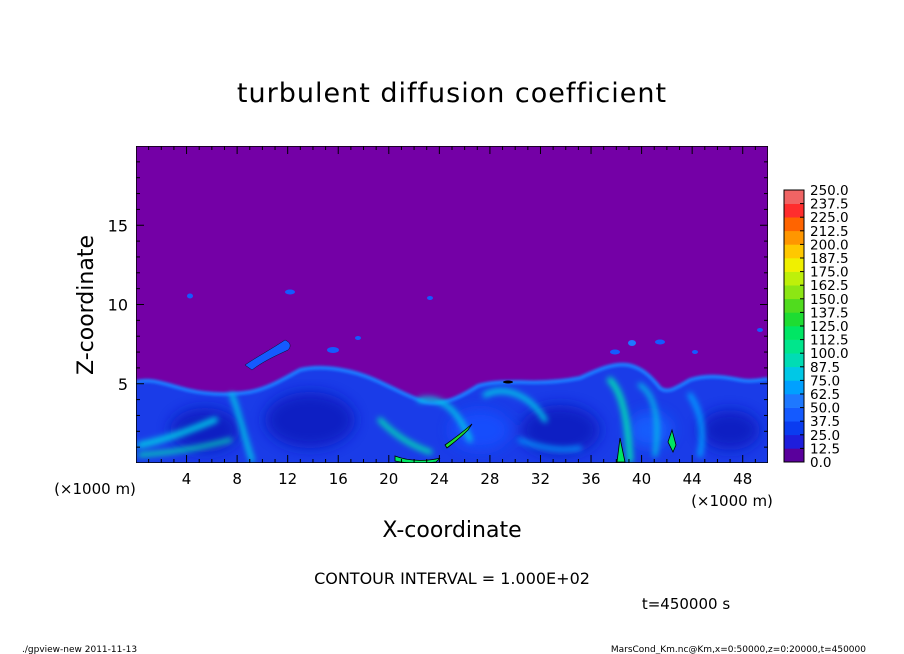 This screenshot has width=904, height=654. What do you see at coordinates (829, 191) in the screenshot?
I see `colorbar-label: 250.0` at bounding box center [829, 191].